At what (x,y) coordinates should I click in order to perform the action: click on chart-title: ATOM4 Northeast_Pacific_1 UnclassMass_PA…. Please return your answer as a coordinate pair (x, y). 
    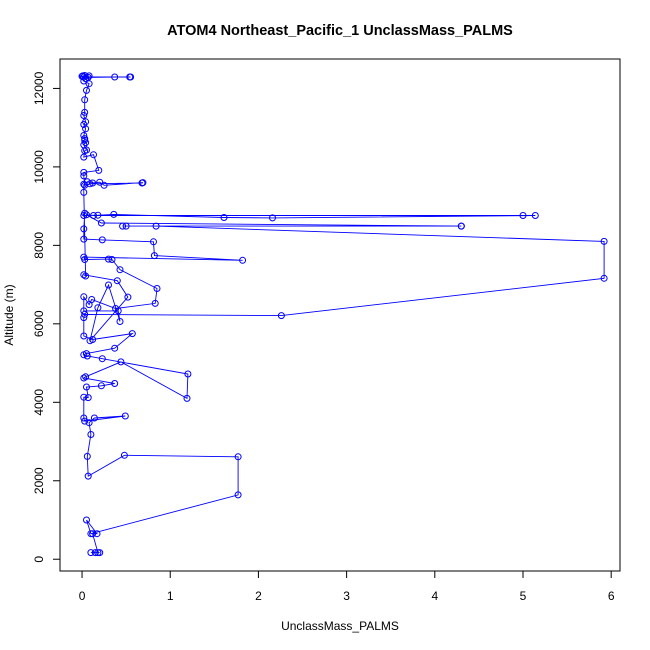
    Looking at the image, I should click on (340, 31).